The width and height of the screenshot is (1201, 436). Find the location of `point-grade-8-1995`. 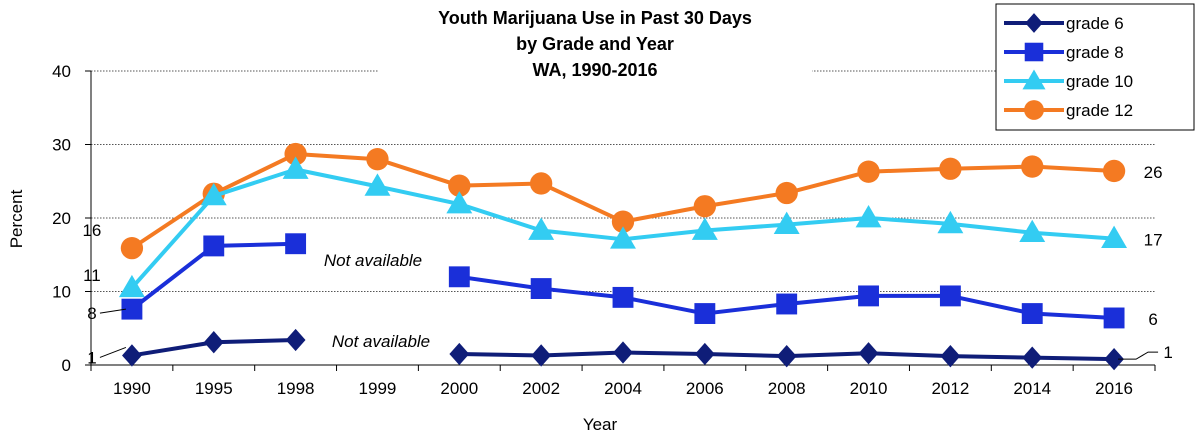

point-grade-8-1995 is located at coordinates (214, 246).